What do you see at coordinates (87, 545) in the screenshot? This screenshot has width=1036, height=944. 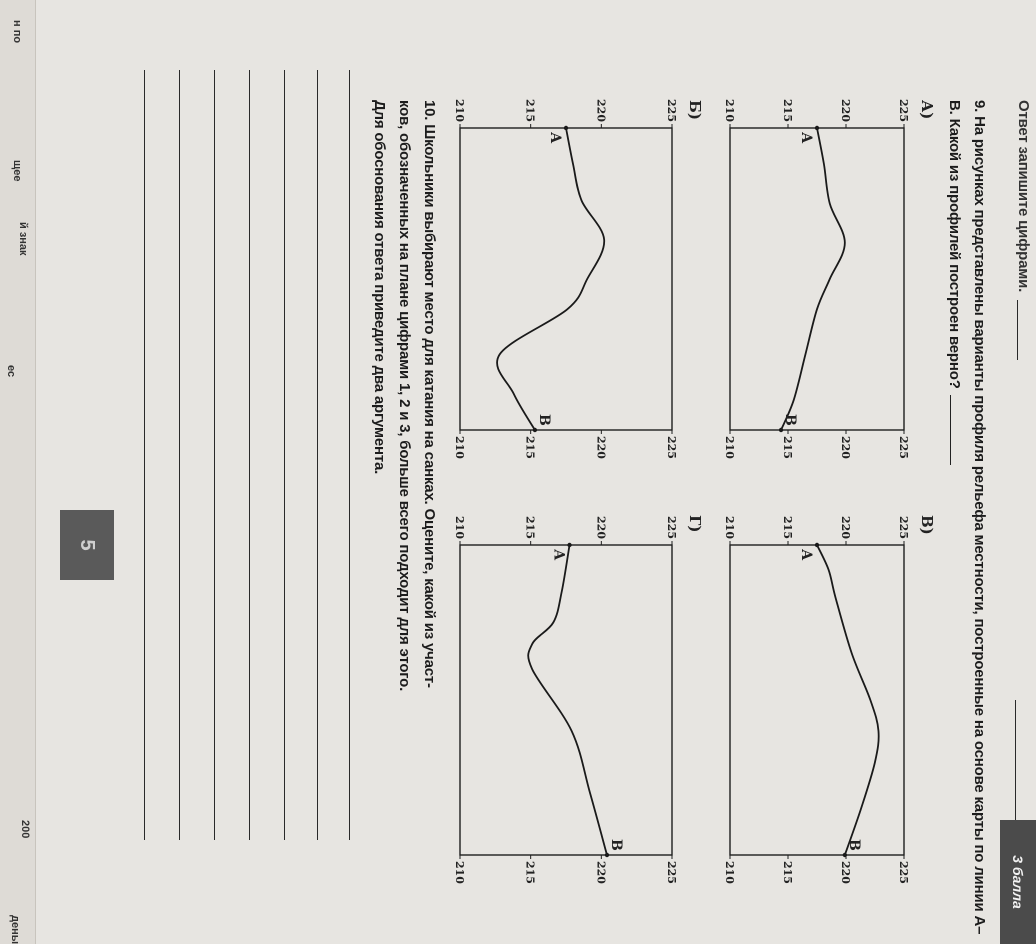 I see `page-number: 5` at bounding box center [87, 545].